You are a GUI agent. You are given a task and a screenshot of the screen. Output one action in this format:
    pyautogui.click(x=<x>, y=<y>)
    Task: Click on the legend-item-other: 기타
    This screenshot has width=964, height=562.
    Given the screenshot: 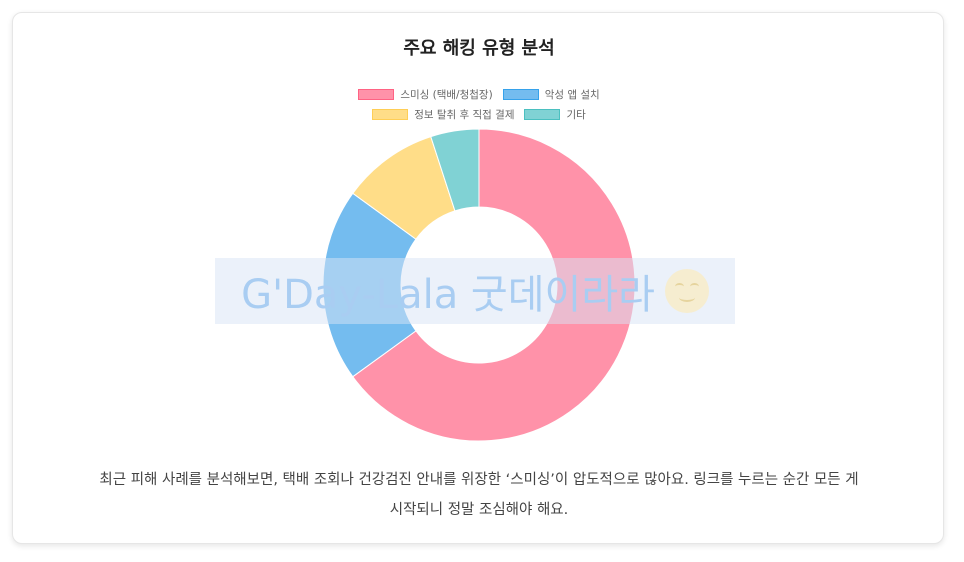 What is the action you would take?
    pyautogui.click(x=555, y=114)
    